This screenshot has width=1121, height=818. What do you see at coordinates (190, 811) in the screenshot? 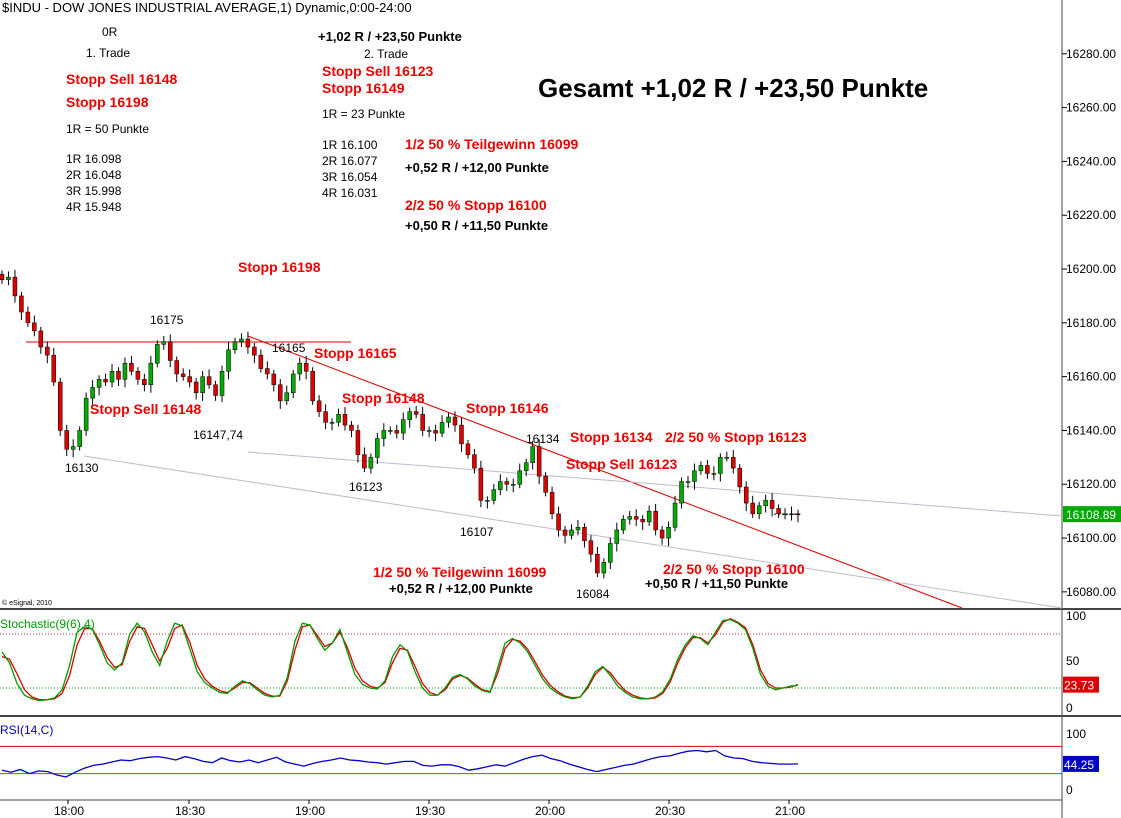
I see `time-tick-label: 18:30` at bounding box center [190, 811].